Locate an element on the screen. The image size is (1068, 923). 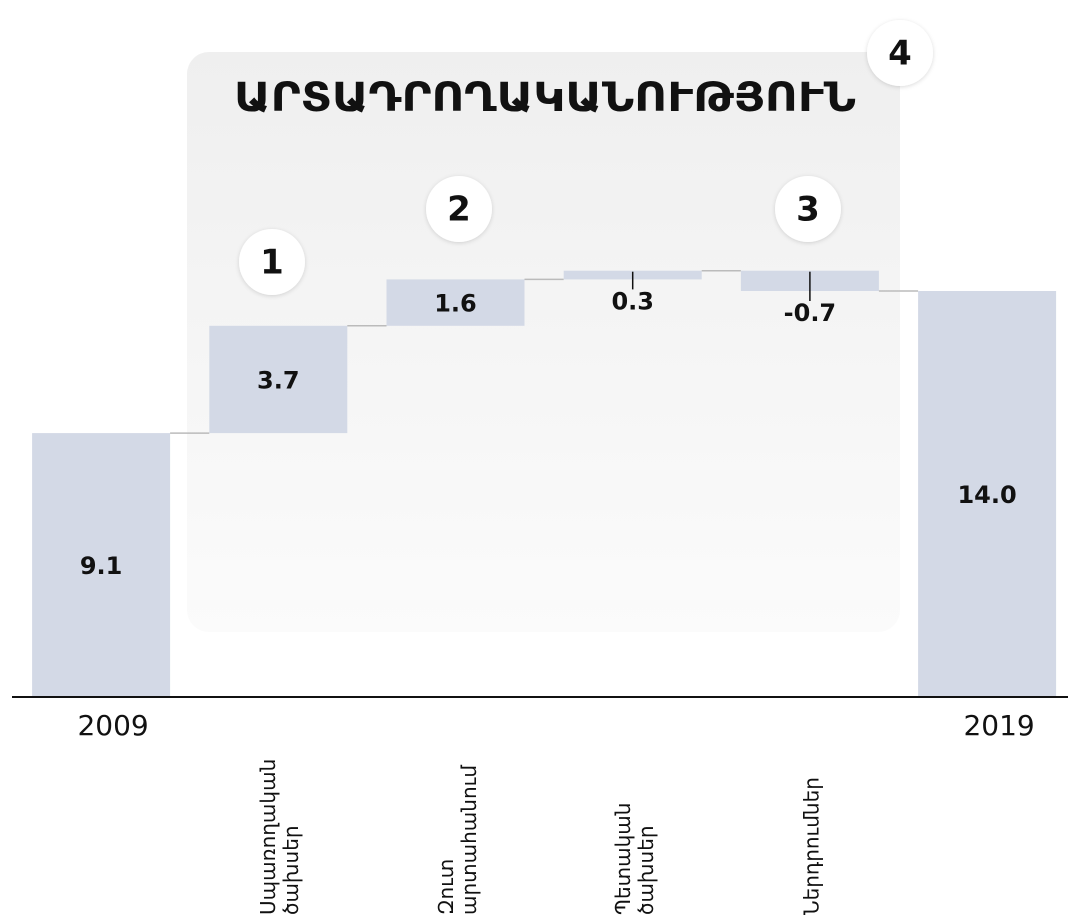
badge-label: 4 is located at coordinates (900, 54).